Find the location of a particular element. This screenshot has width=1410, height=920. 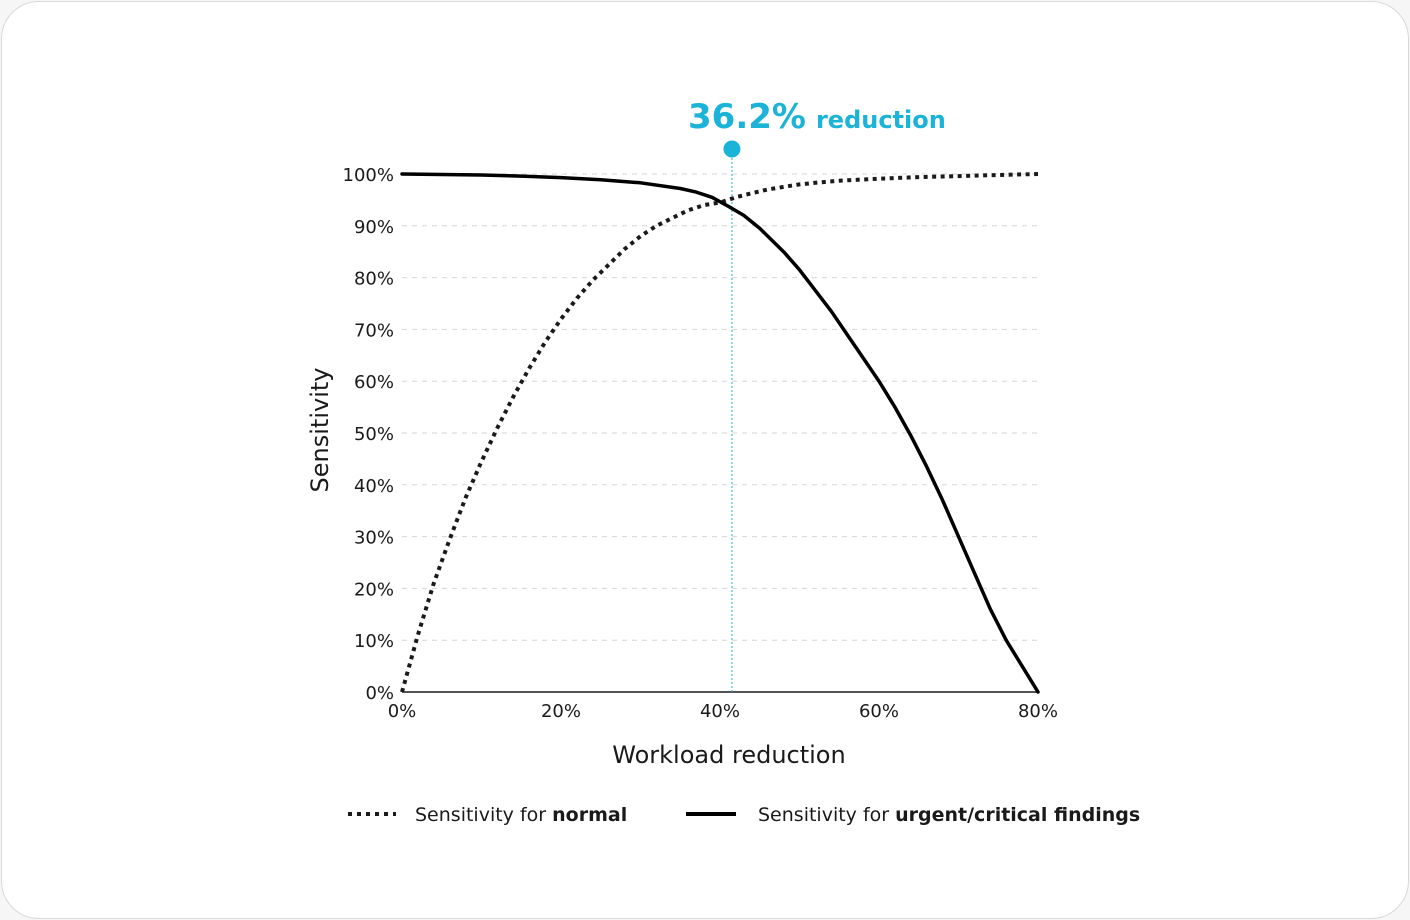

y-tick-label-80: 80% is located at coordinates (374, 279).